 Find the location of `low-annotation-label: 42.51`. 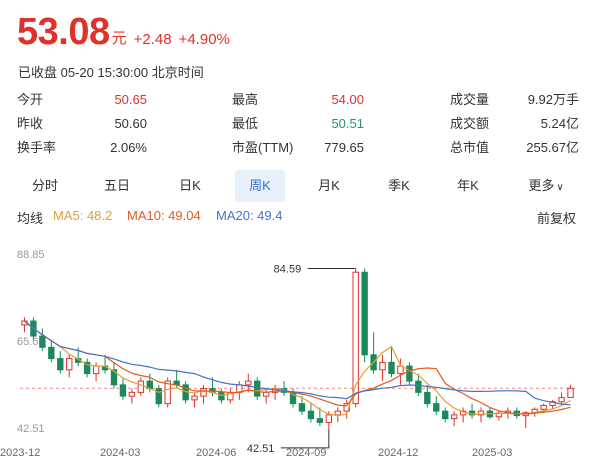

low-annotation-label: 42.51 is located at coordinates (261, 449).